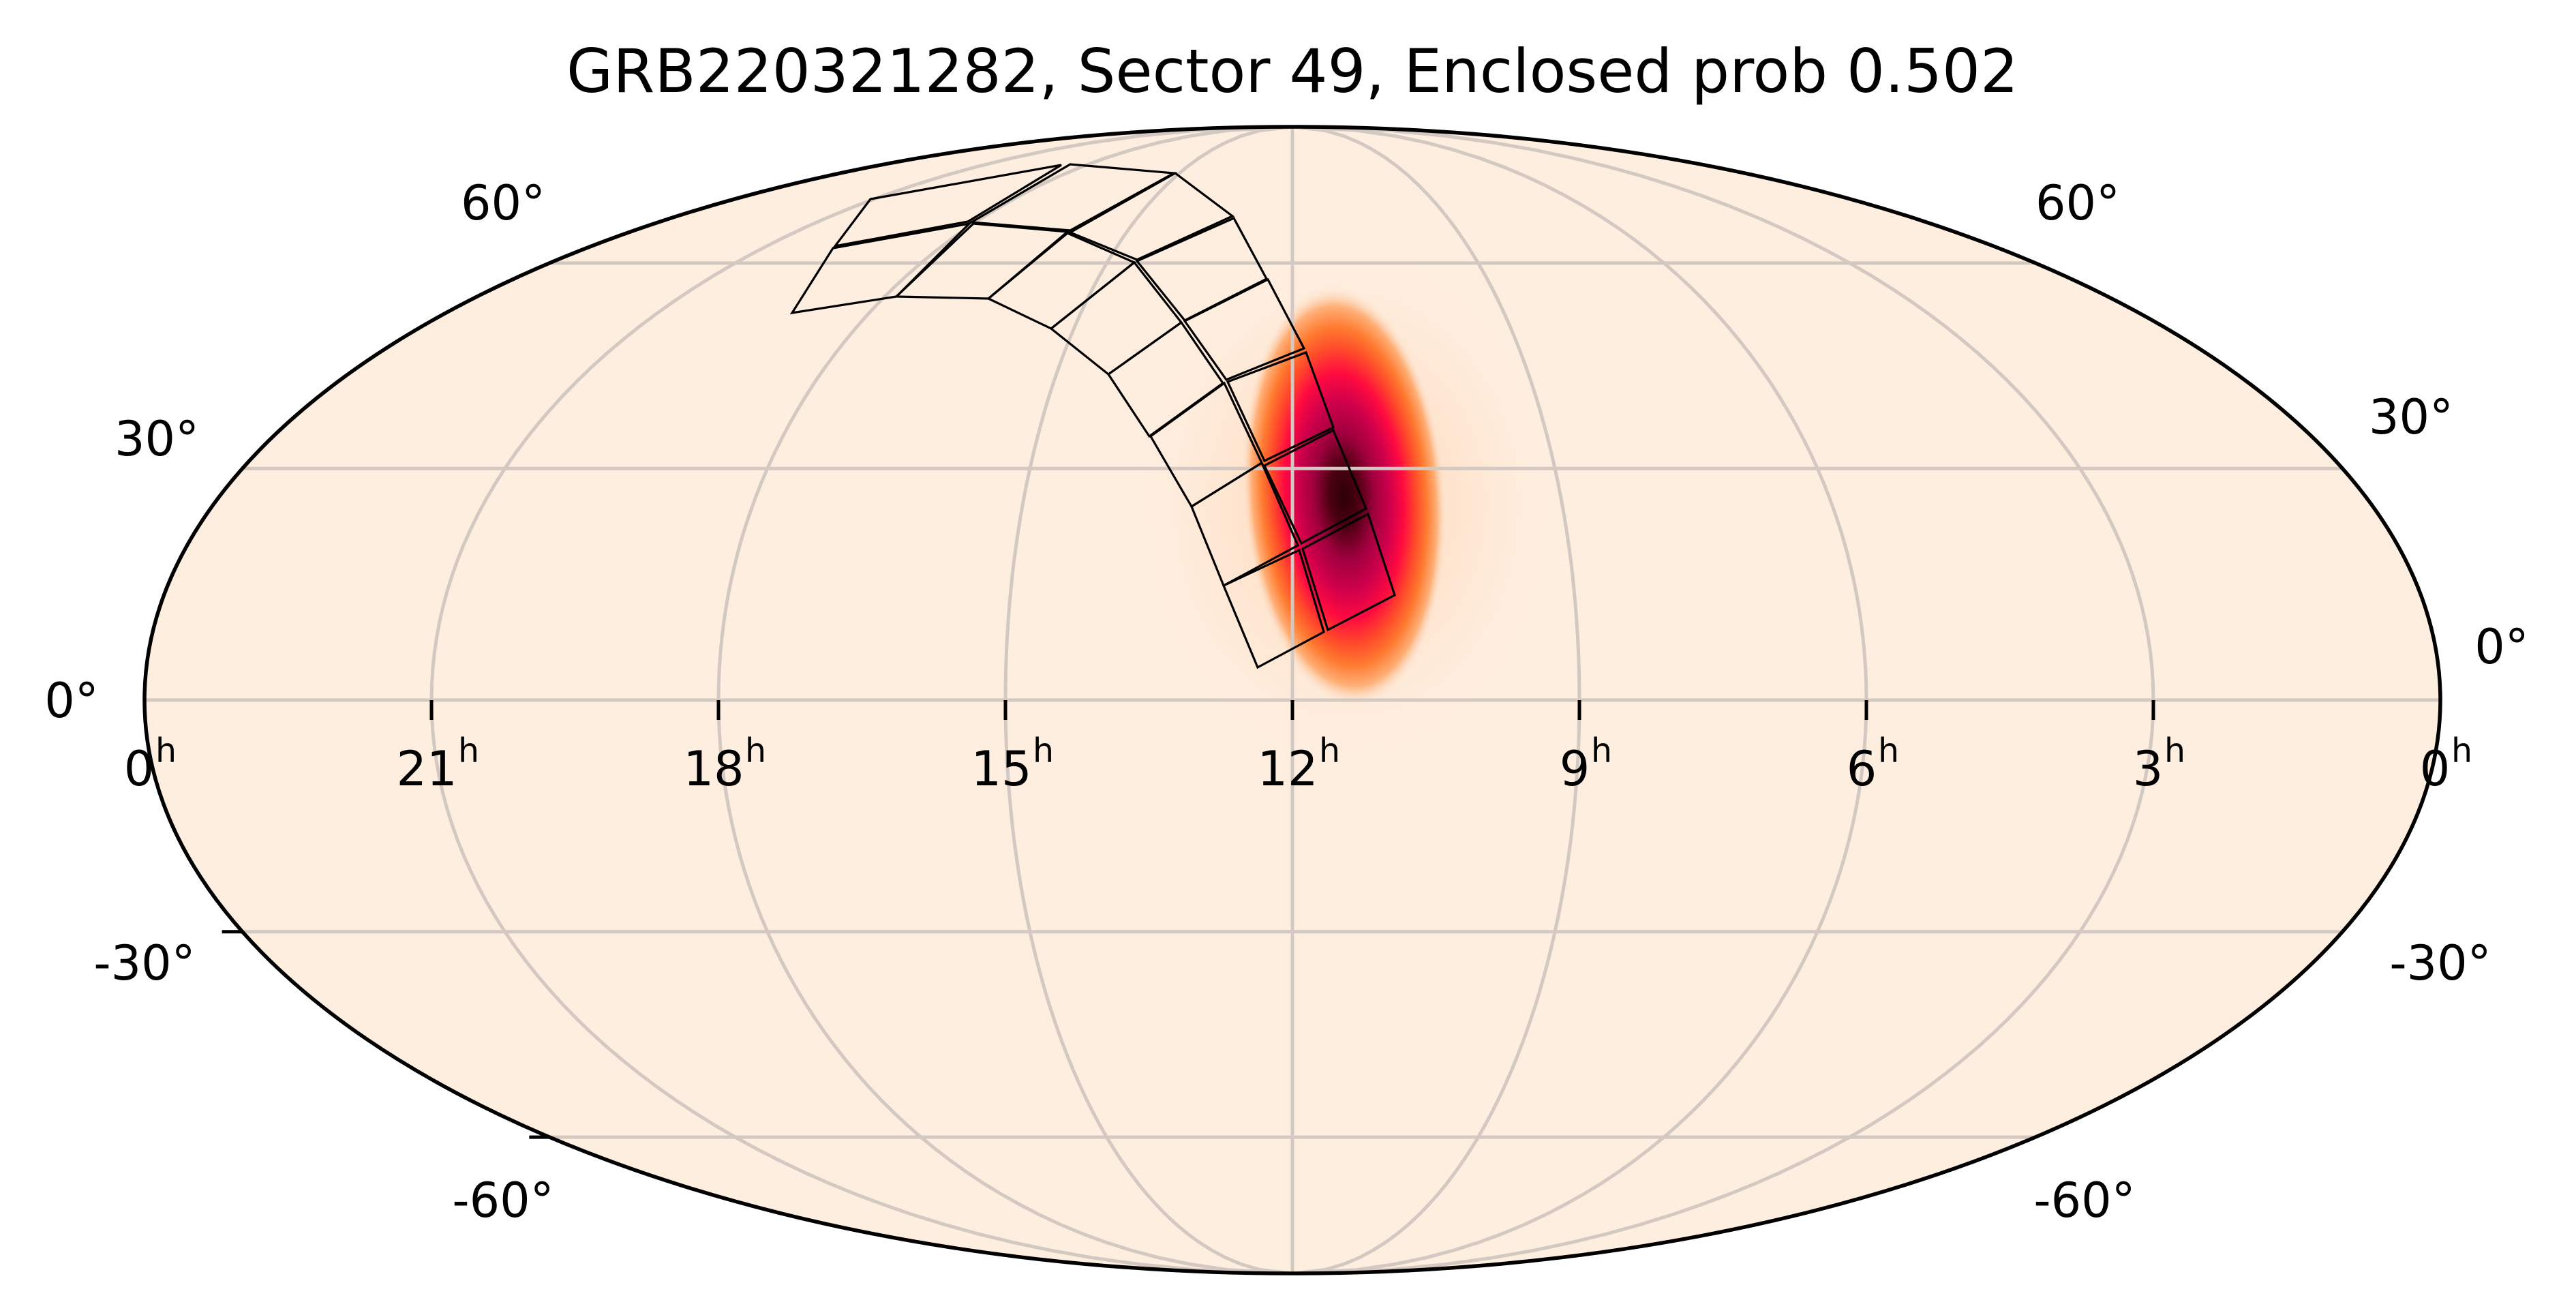  I want to click on ra-tick-label: 6, so click(1862, 769).